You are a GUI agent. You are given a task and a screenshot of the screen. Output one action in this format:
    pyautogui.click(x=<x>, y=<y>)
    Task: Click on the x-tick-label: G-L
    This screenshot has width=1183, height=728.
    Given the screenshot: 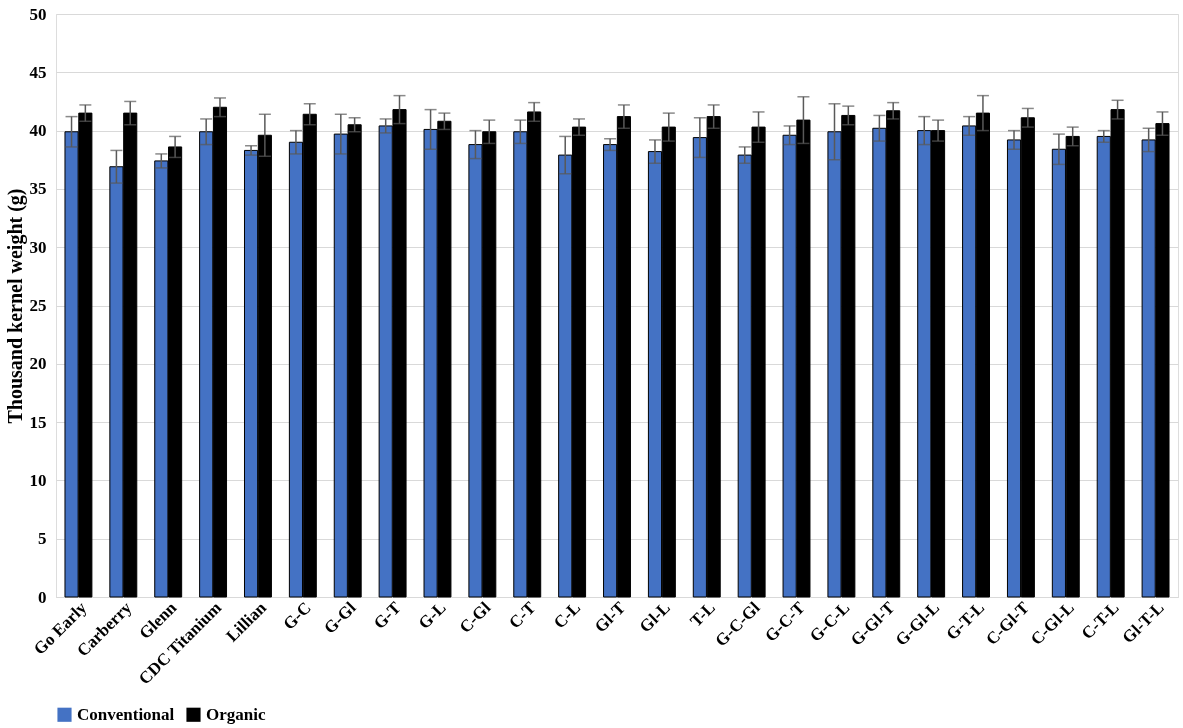 What is the action you would take?
    pyautogui.click(x=432, y=615)
    